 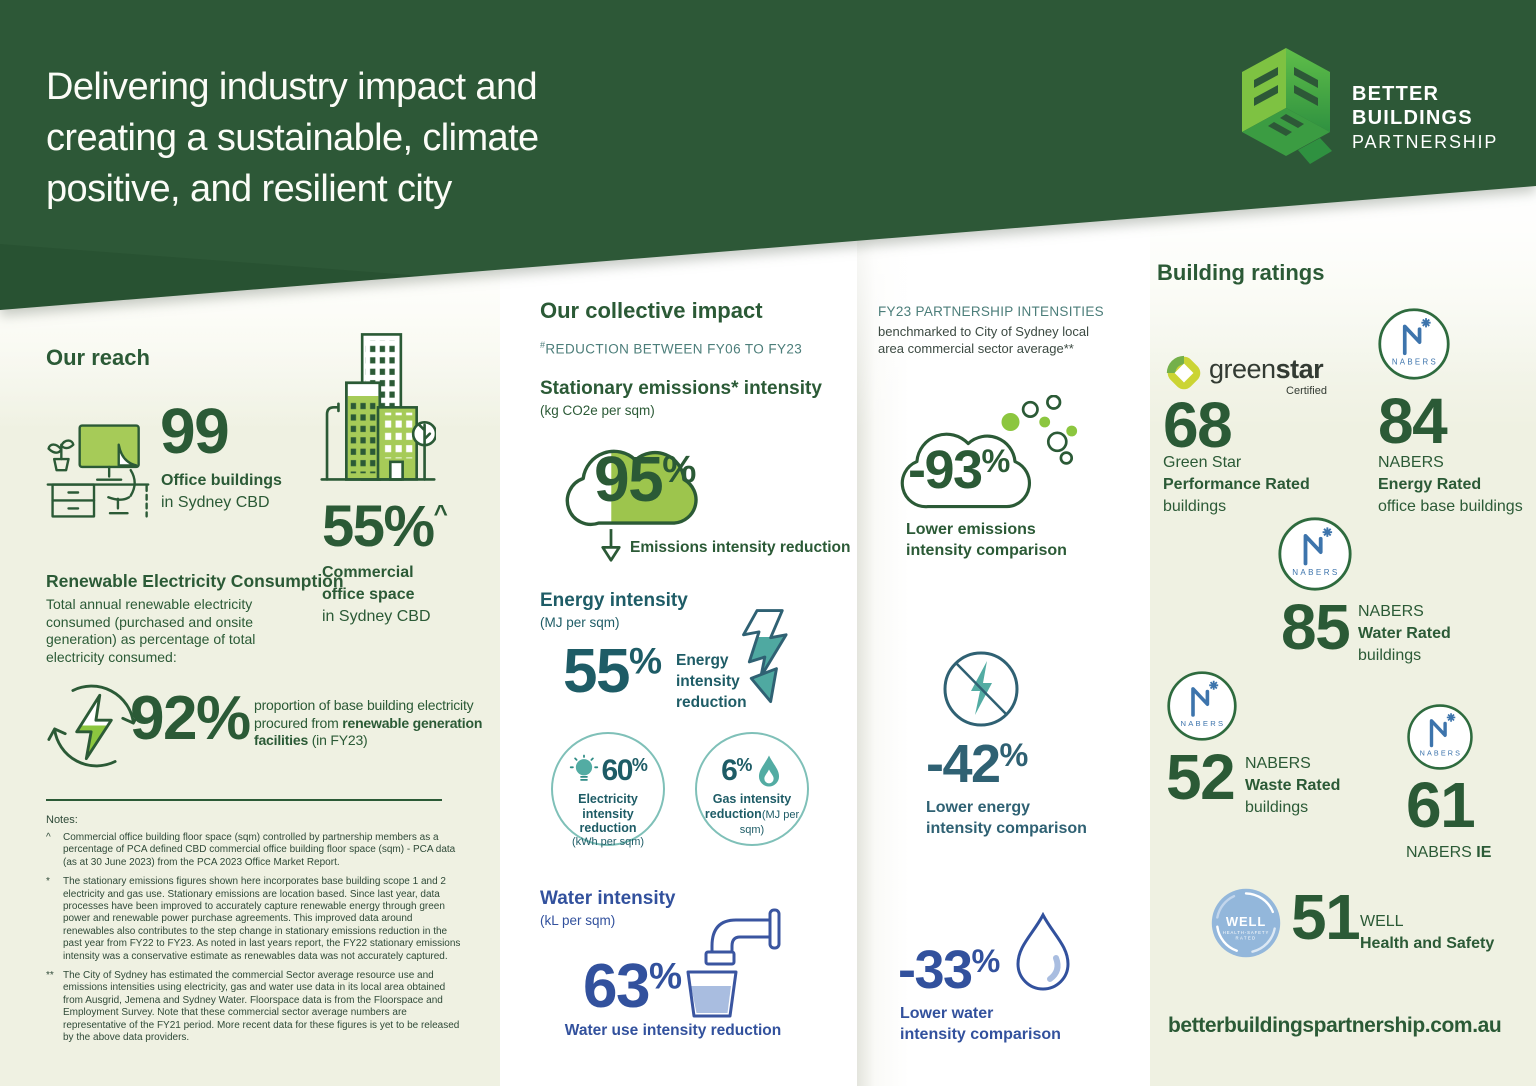 What do you see at coordinates (996, 460) in the screenshot?
I see `benchmark-emissions-pct: %` at bounding box center [996, 460].